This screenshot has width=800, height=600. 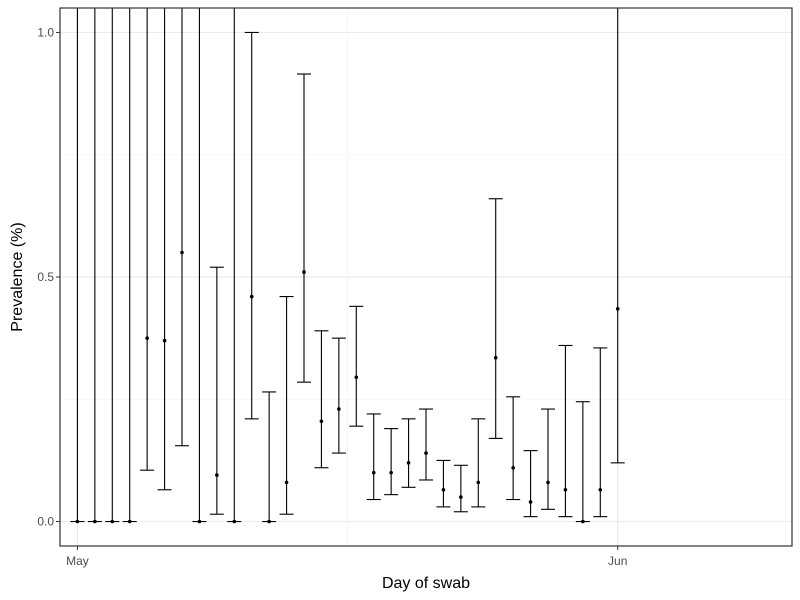 I want to click on x-tick-label: Jun, so click(x=617, y=561).